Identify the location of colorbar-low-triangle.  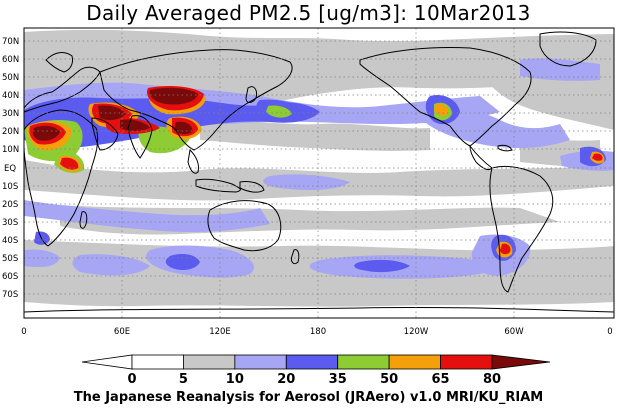
(107, 362).